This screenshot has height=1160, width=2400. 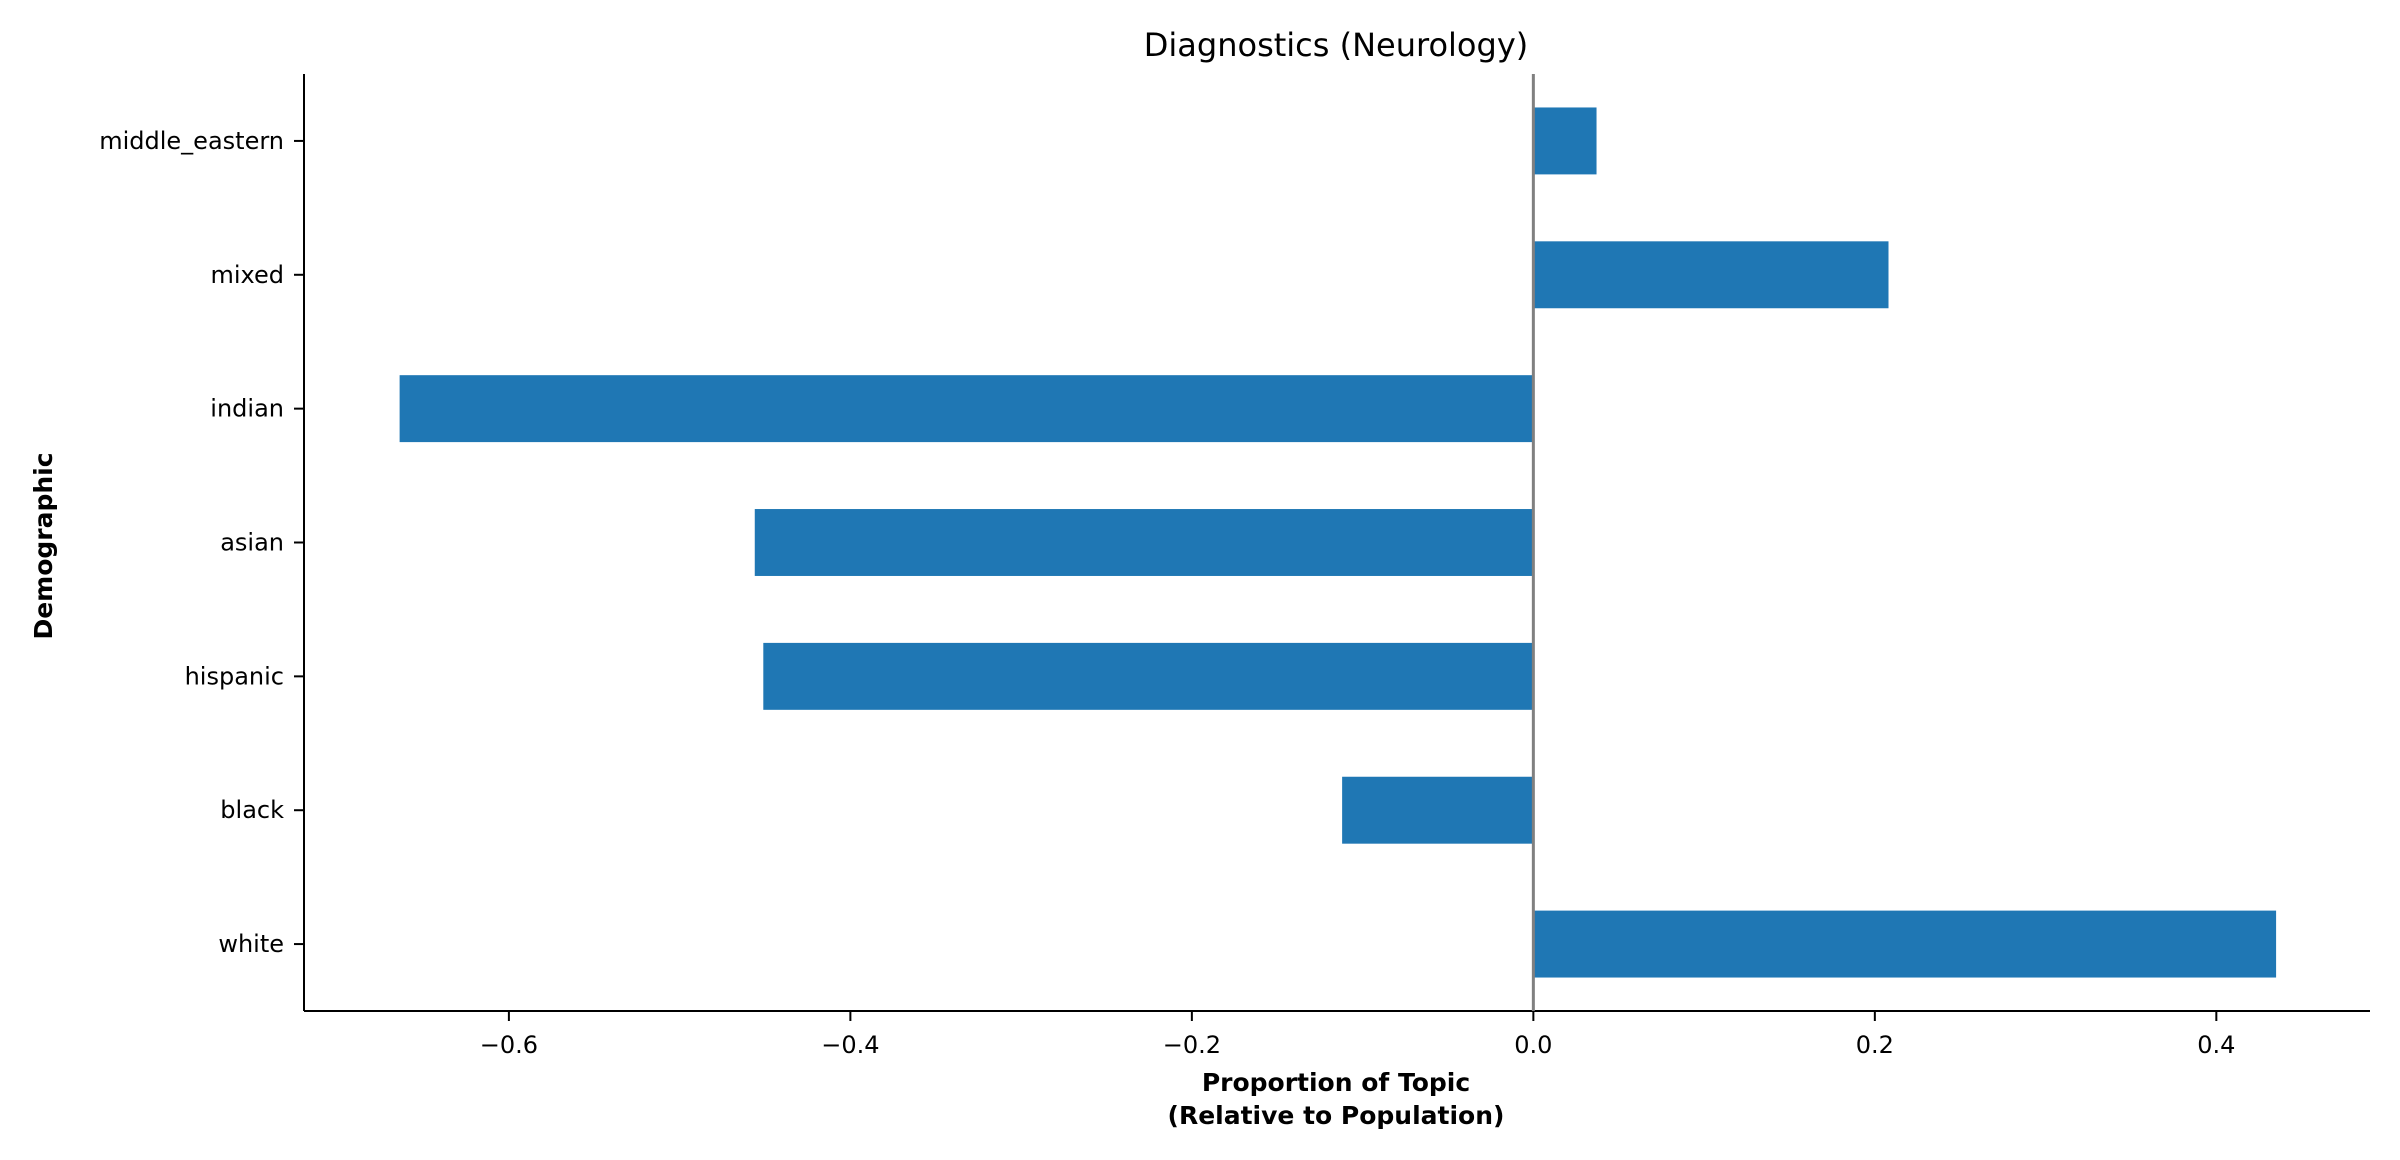 I want to click on bar-black, so click(x=1438, y=810).